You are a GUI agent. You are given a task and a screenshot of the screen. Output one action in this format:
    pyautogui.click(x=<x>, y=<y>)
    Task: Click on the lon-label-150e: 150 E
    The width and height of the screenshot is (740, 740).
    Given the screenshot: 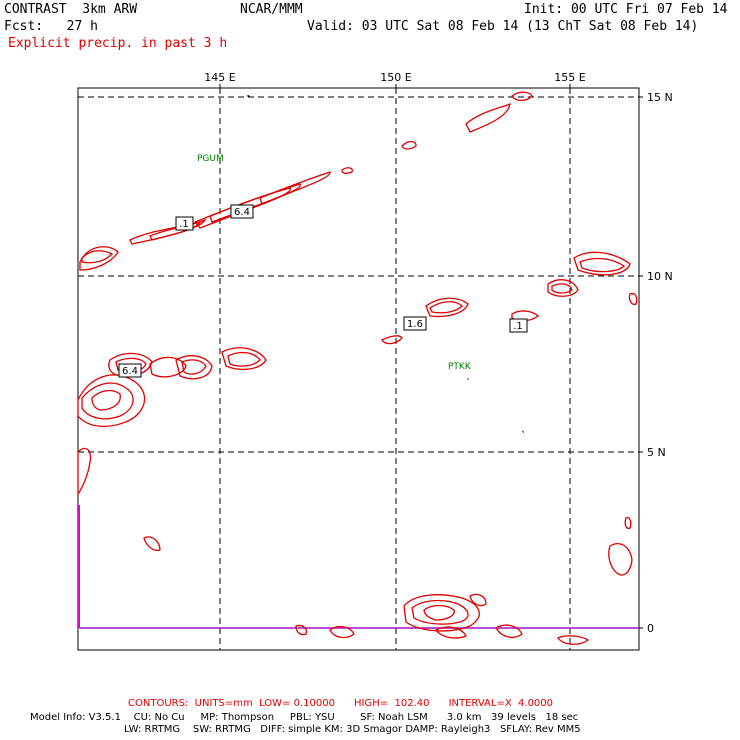 What is the action you would take?
    pyautogui.click(x=395, y=77)
    